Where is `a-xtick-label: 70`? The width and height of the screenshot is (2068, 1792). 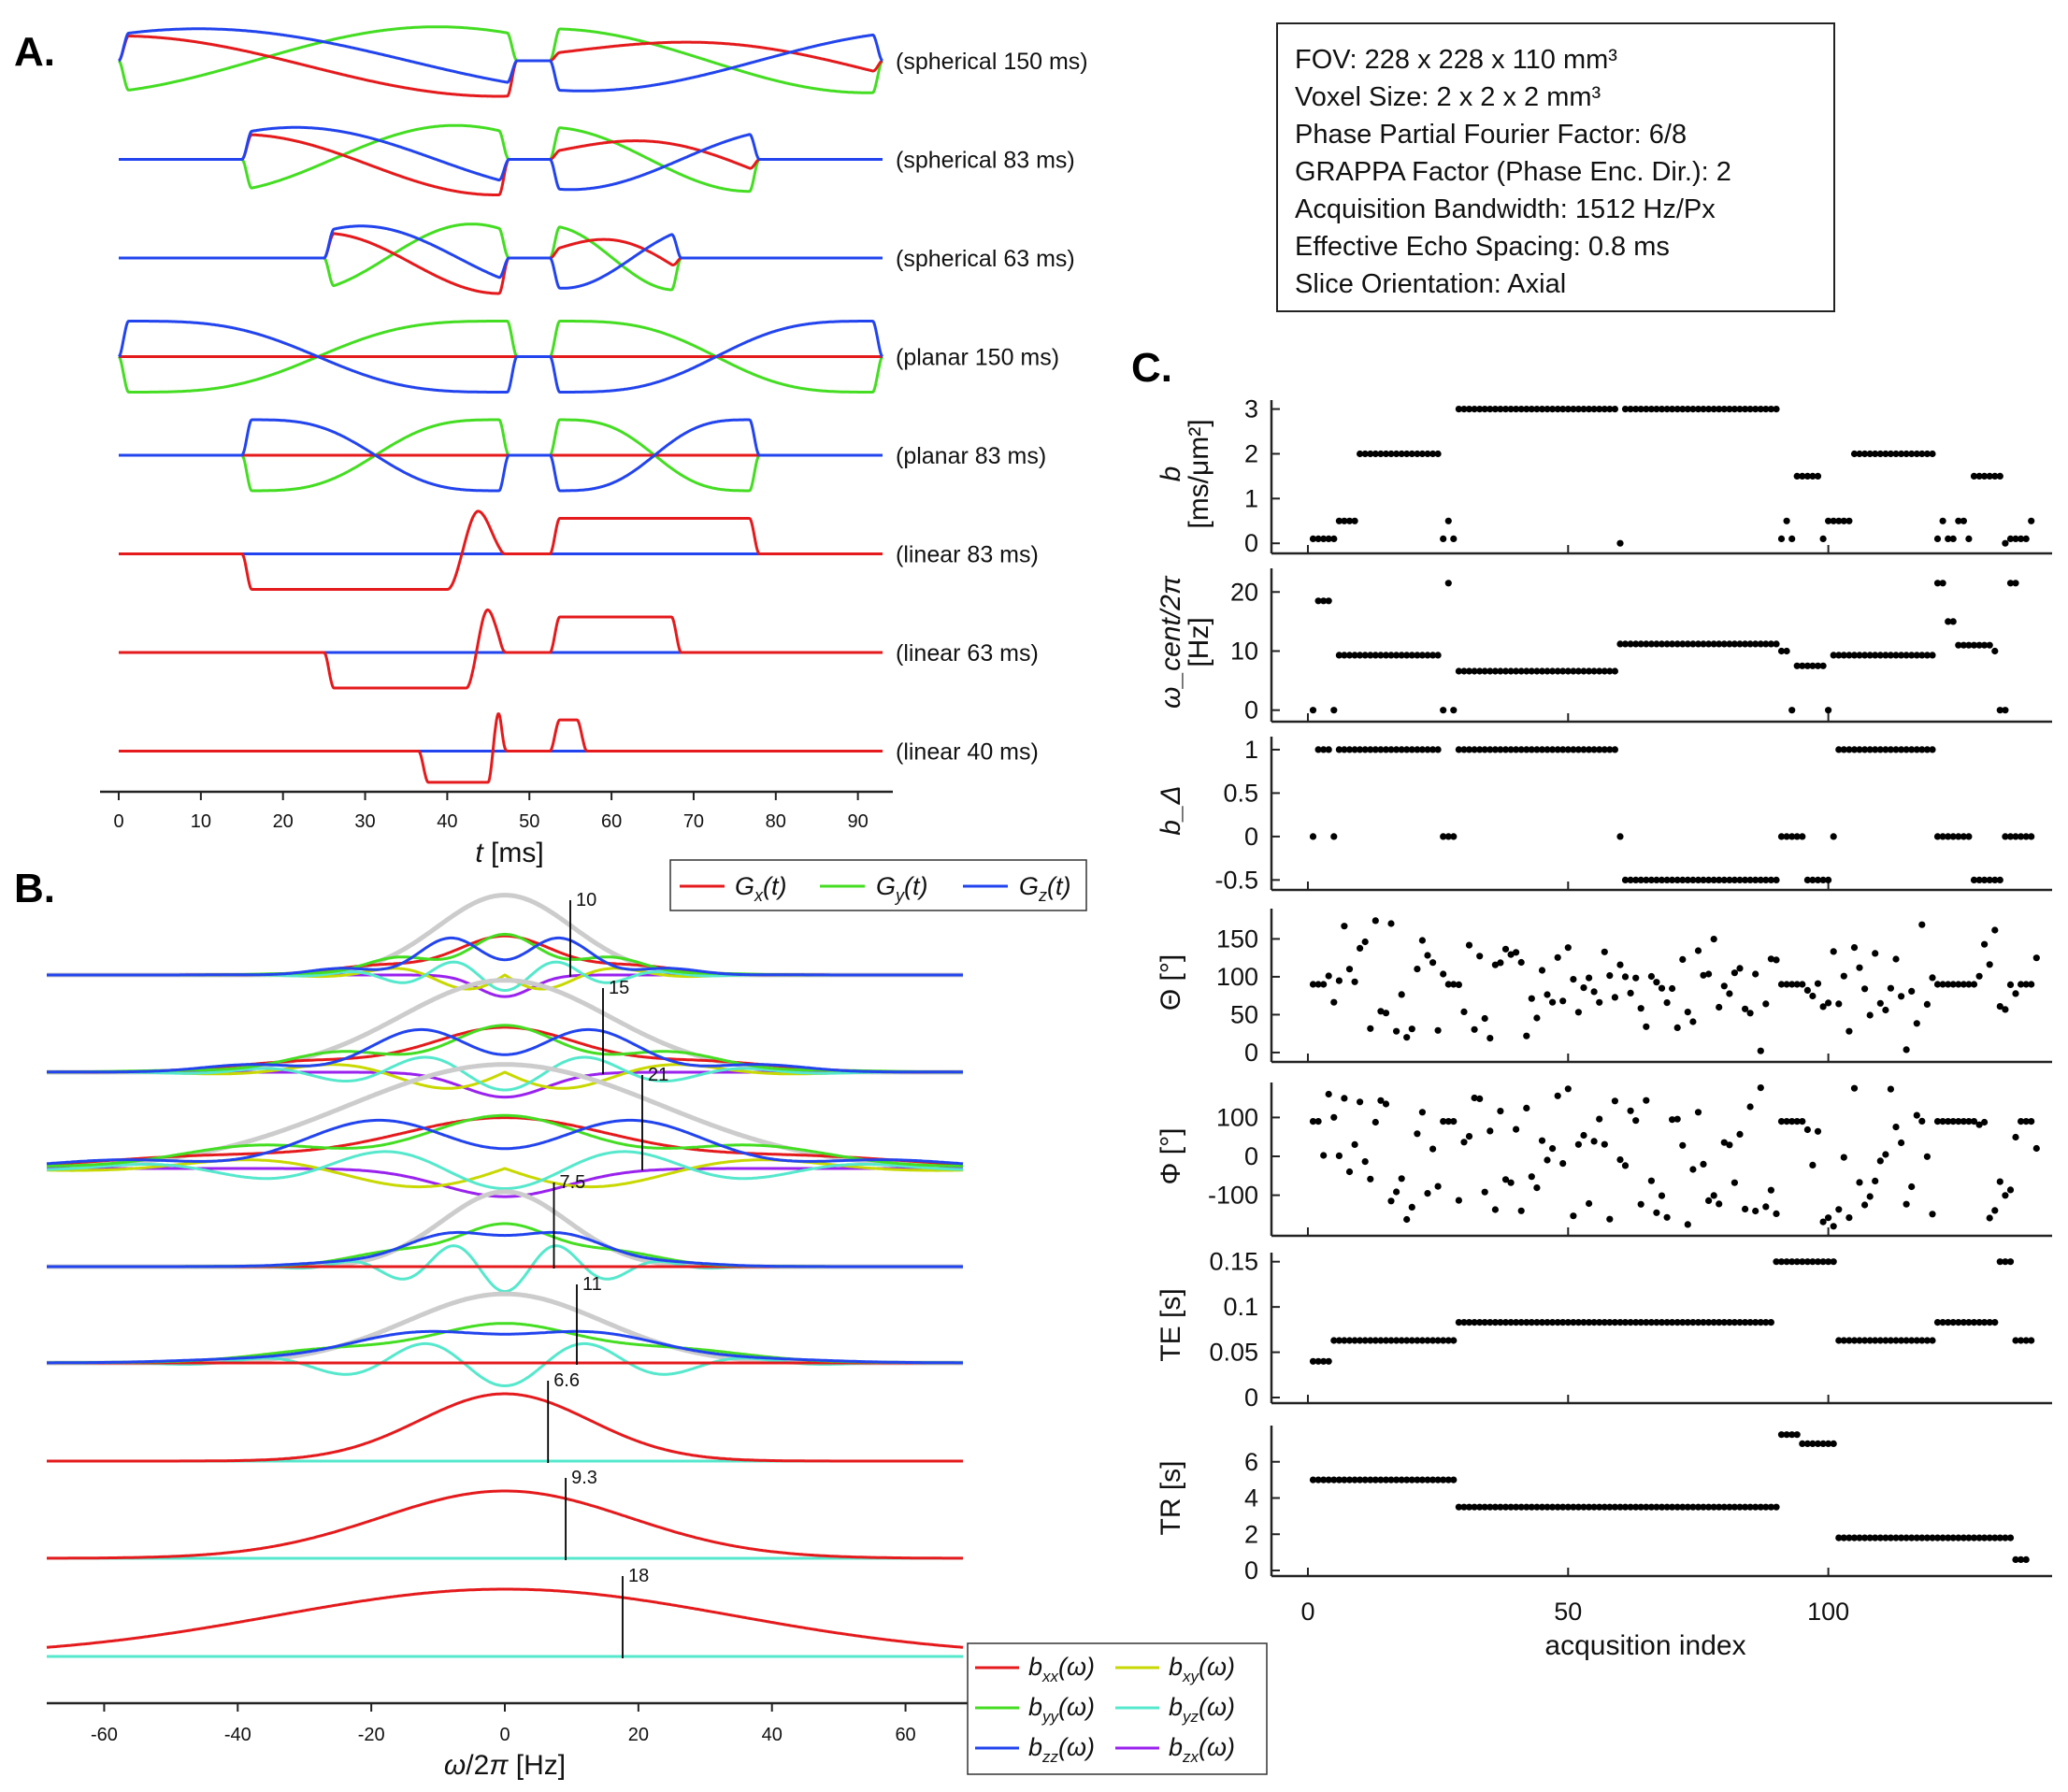
a-xtick-label: 70 is located at coordinates (693, 821).